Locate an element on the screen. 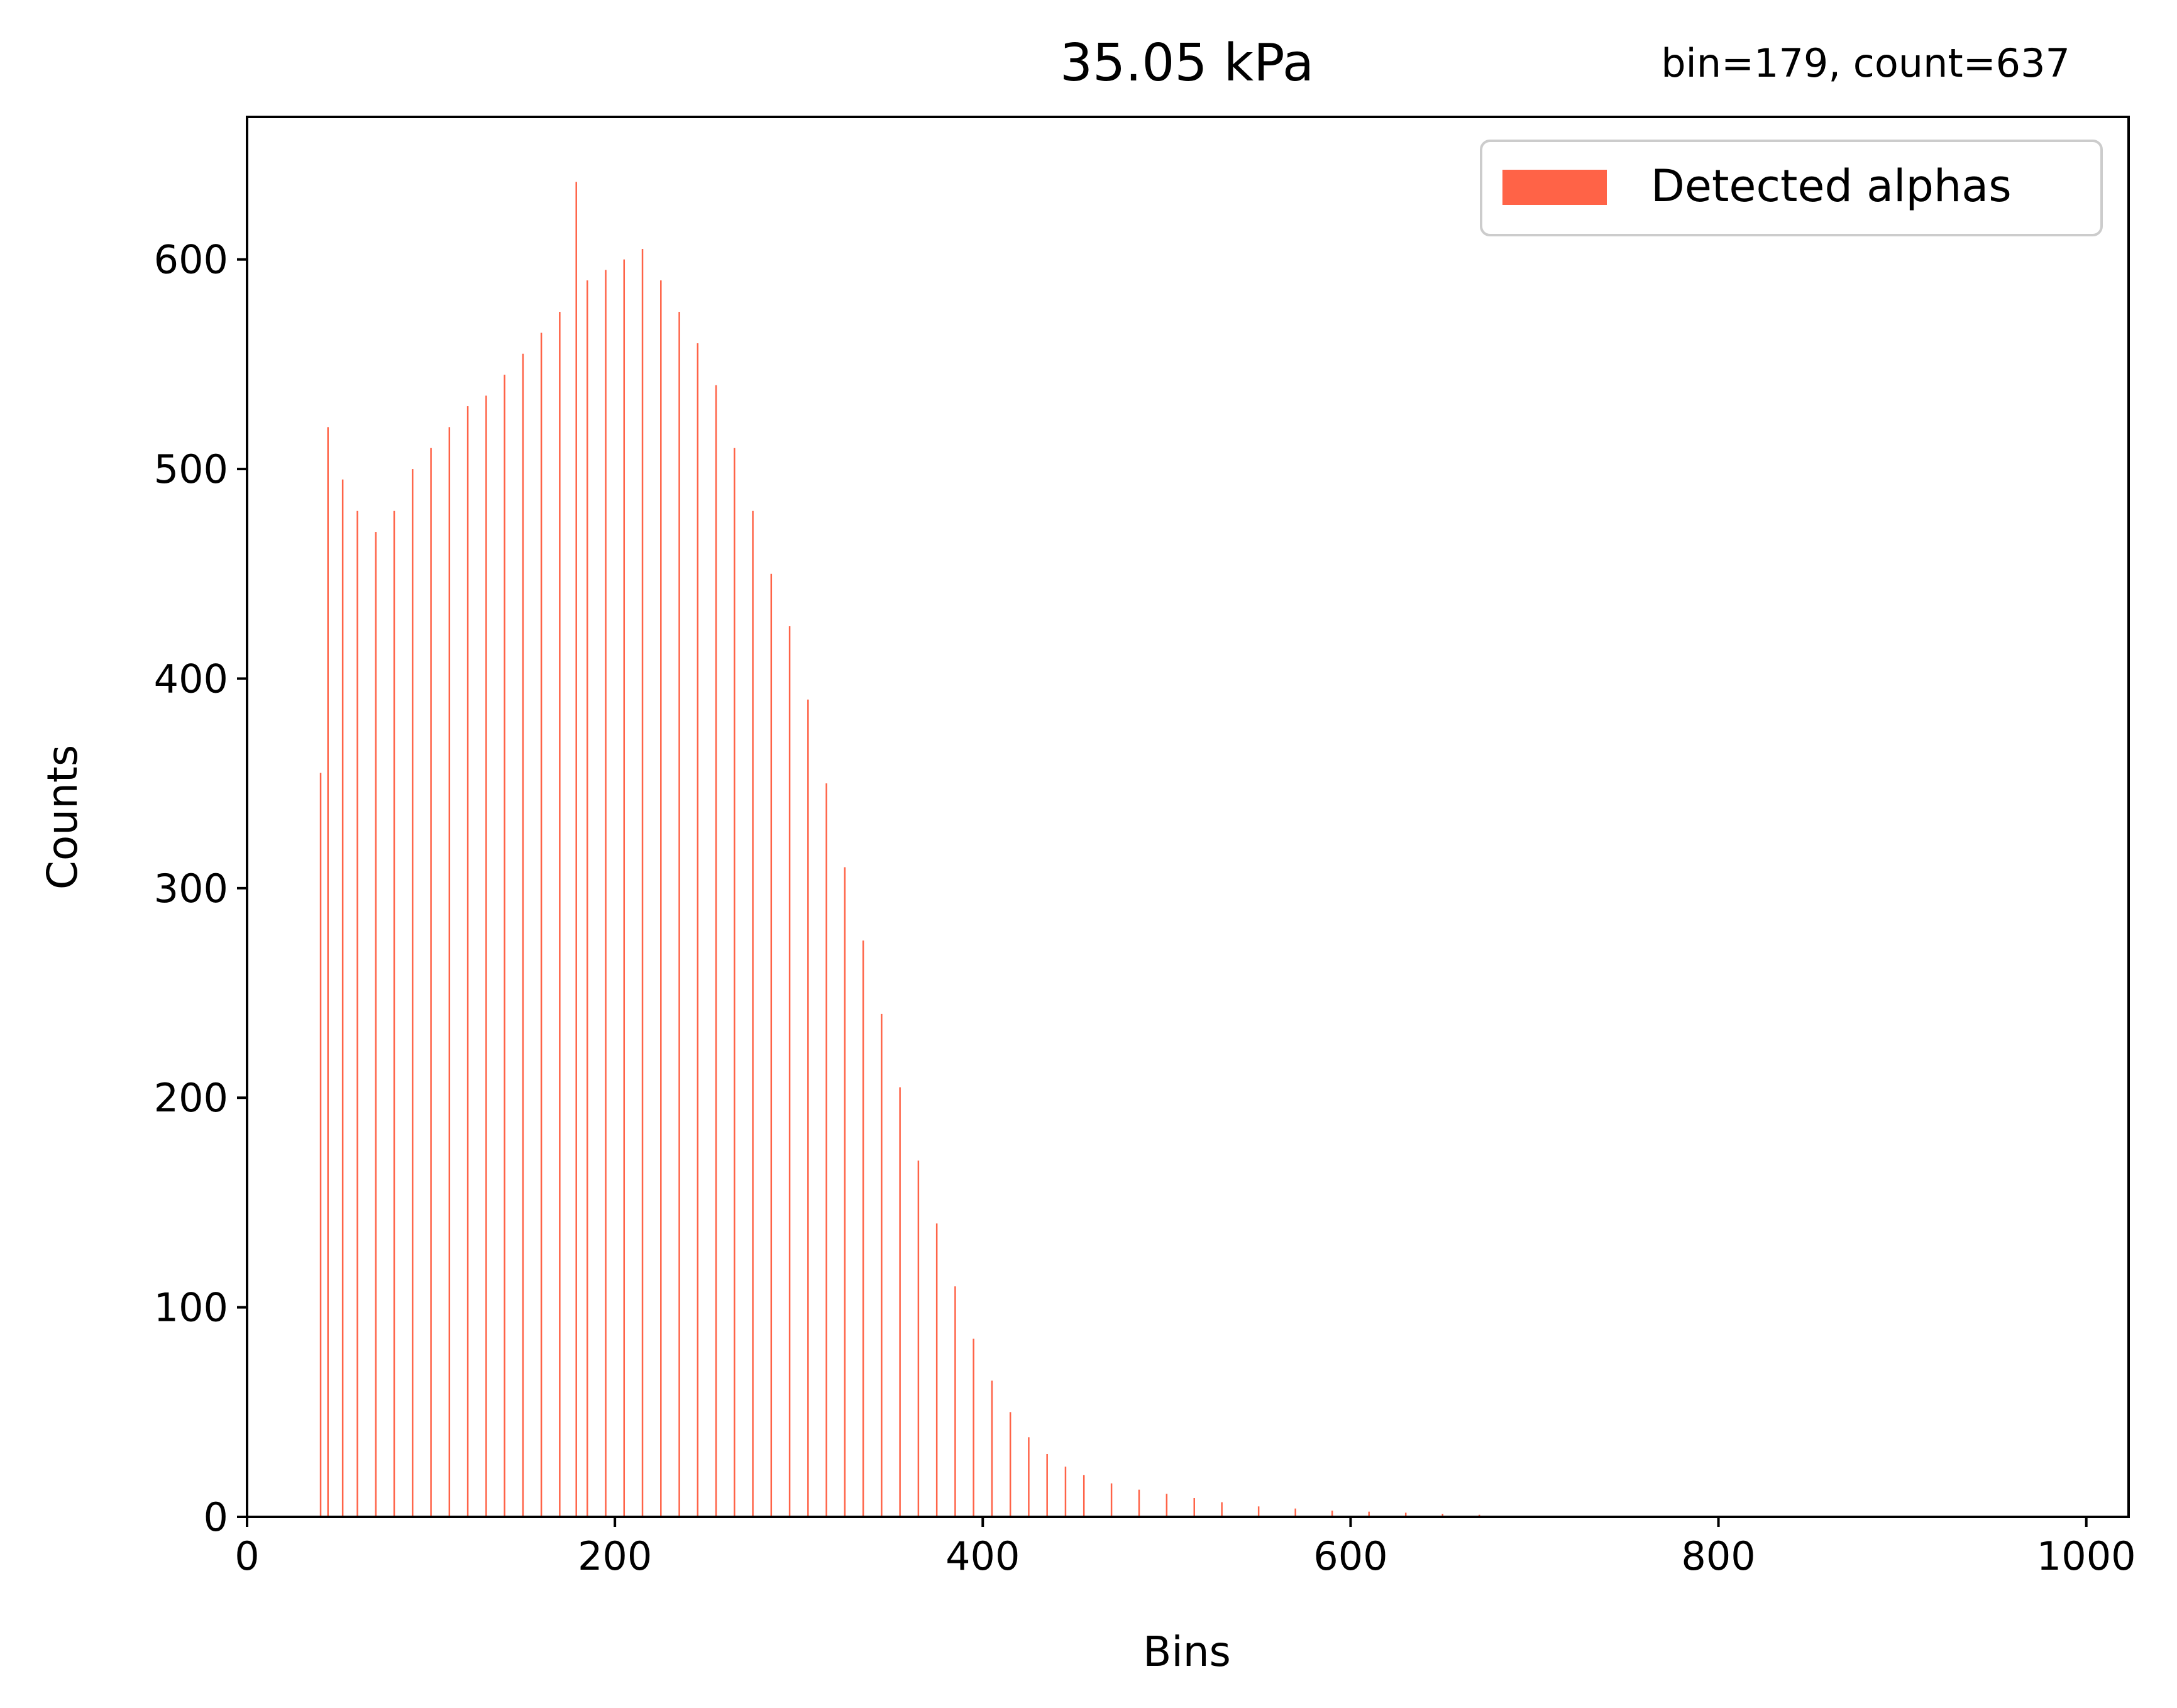 Image resolution: width=2177 pixels, height=1708 pixels. x-tick-label-1000: 1000 is located at coordinates (2086, 1556).